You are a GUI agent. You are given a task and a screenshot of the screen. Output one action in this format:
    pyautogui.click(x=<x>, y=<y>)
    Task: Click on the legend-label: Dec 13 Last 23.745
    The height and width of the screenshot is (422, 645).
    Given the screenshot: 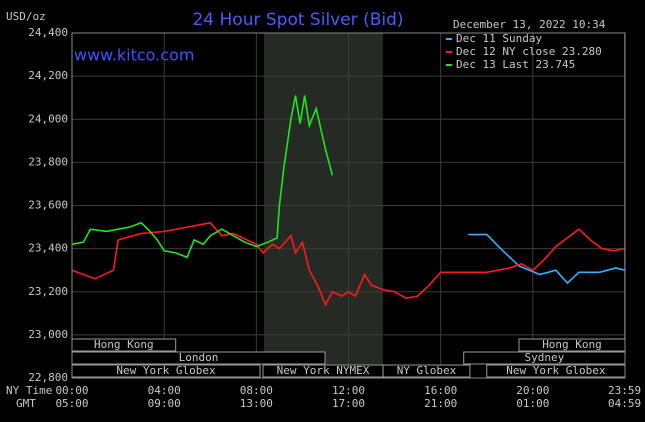 What is the action you would take?
    pyautogui.click(x=515, y=64)
    